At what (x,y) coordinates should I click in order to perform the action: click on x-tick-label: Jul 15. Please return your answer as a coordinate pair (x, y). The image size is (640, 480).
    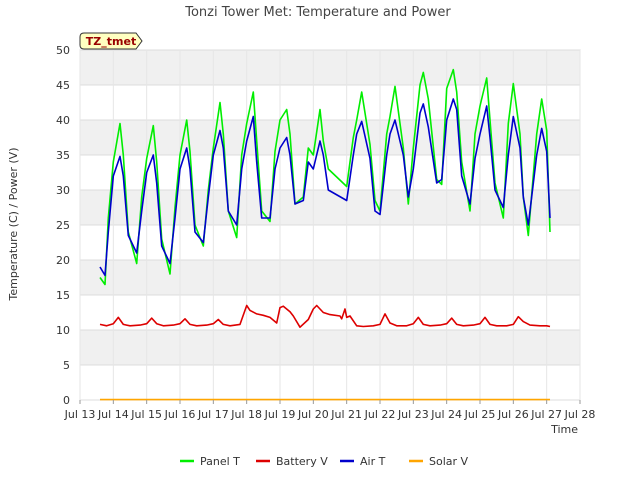
    Looking at the image, I should click on (146, 414).